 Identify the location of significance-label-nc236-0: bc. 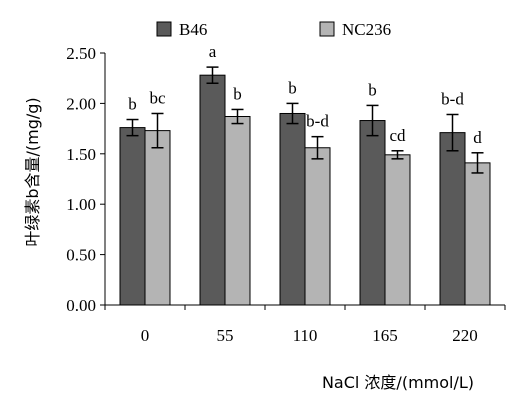
(157, 97).